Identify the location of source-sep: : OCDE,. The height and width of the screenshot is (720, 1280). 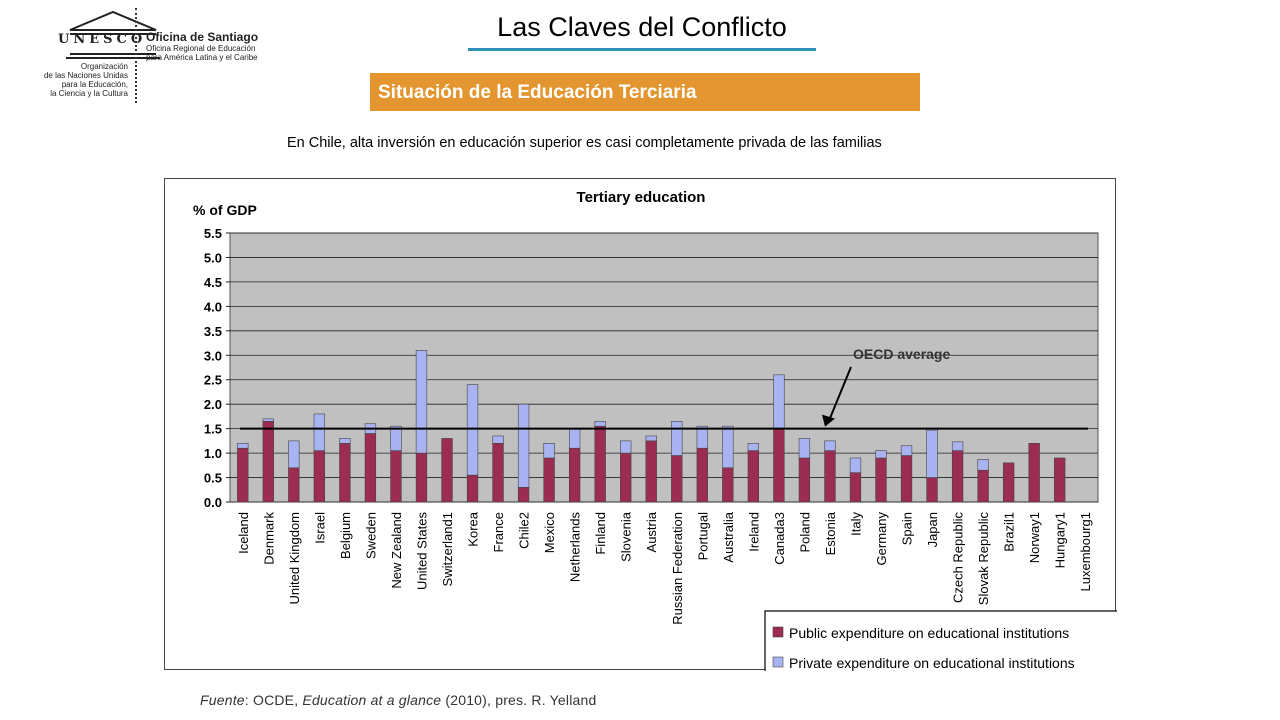
(273, 700).